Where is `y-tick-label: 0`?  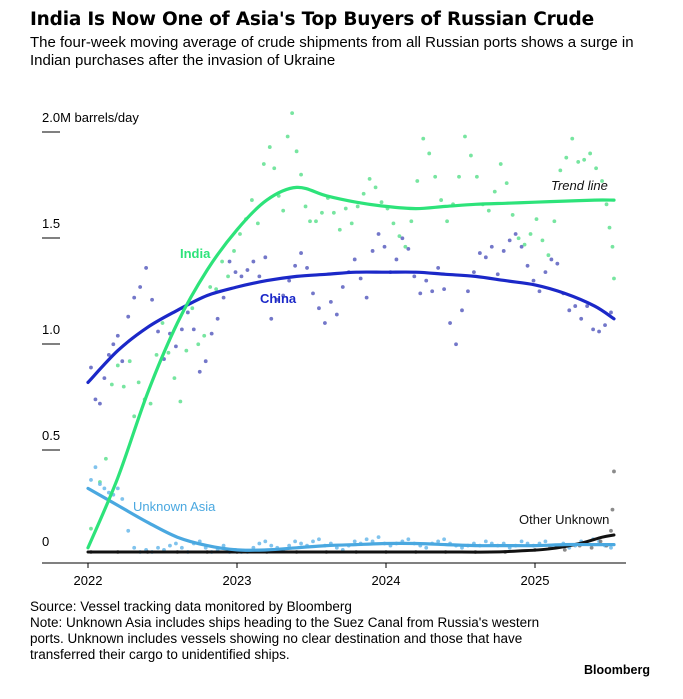 y-tick-label: 0 is located at coordinates (45, 541).